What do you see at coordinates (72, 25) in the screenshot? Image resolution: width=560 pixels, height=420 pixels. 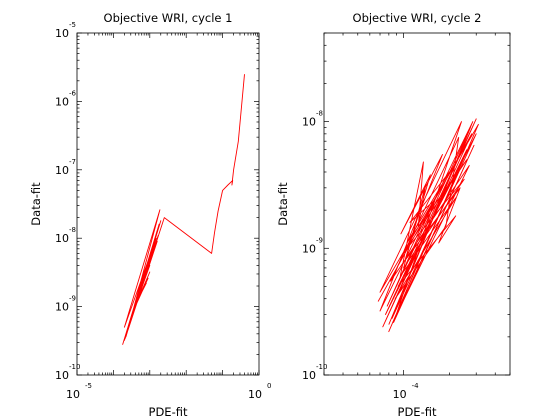 I see `y-tick-label-exponent: -5` at bounding box center [72, 25].